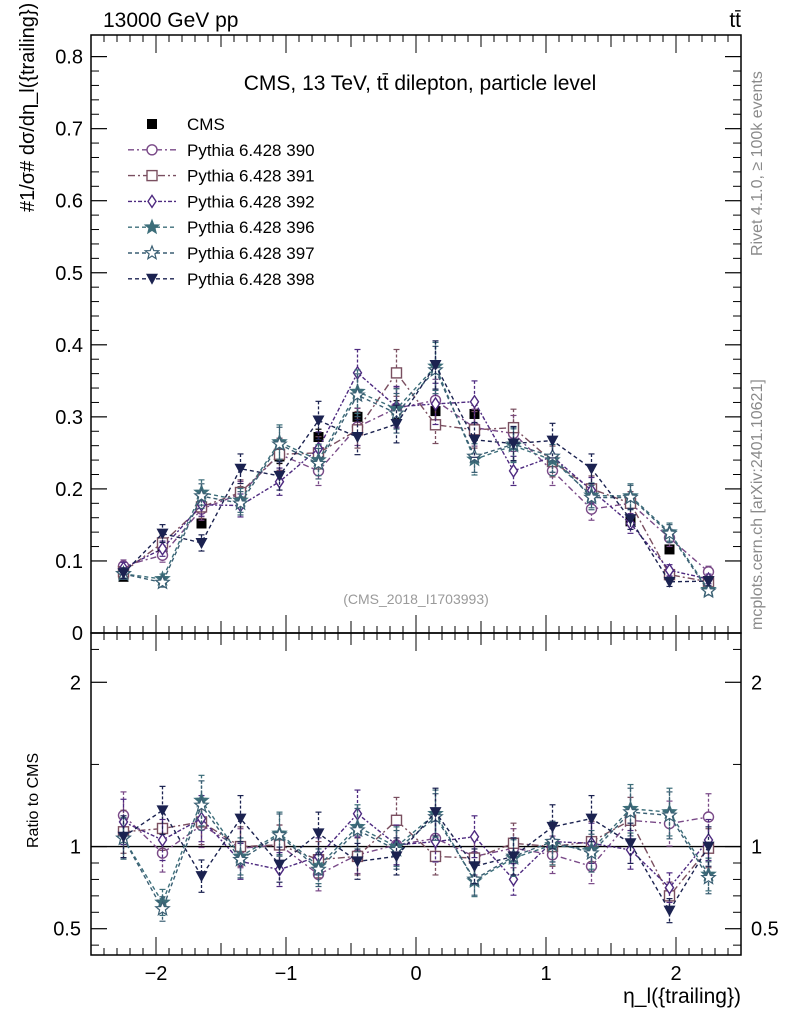 The image size is (786, 1029). Describe the element at coordinates (69, 58) in the screenshot. I see `main-y-tick-label: 0.8` at that location.